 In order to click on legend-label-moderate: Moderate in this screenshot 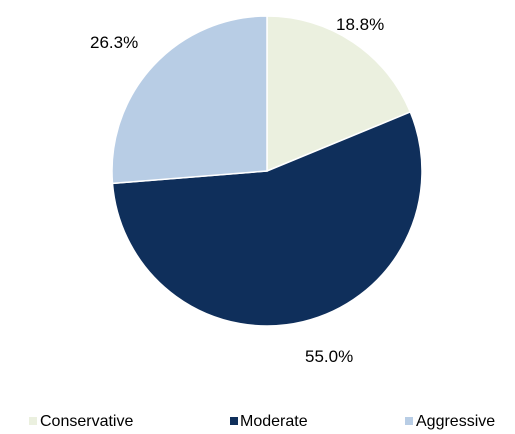, I will do `click(274, 421)`.